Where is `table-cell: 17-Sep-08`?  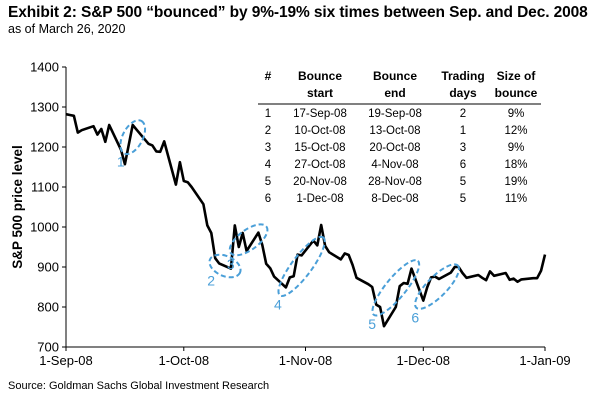 table-cell: 17-Sep-08 is located at coordinates (320, 114).